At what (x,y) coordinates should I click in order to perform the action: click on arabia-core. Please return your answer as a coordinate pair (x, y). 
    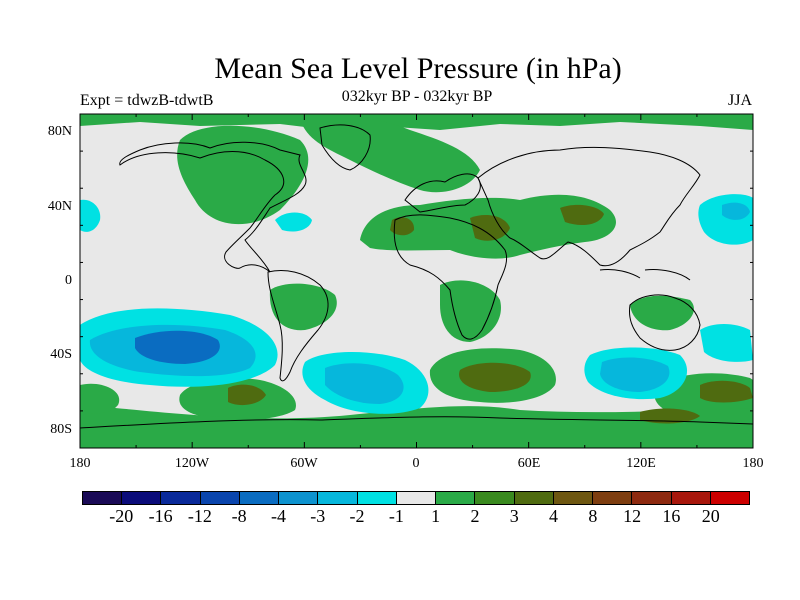
    Looking at the image, I should click on (490, 228).